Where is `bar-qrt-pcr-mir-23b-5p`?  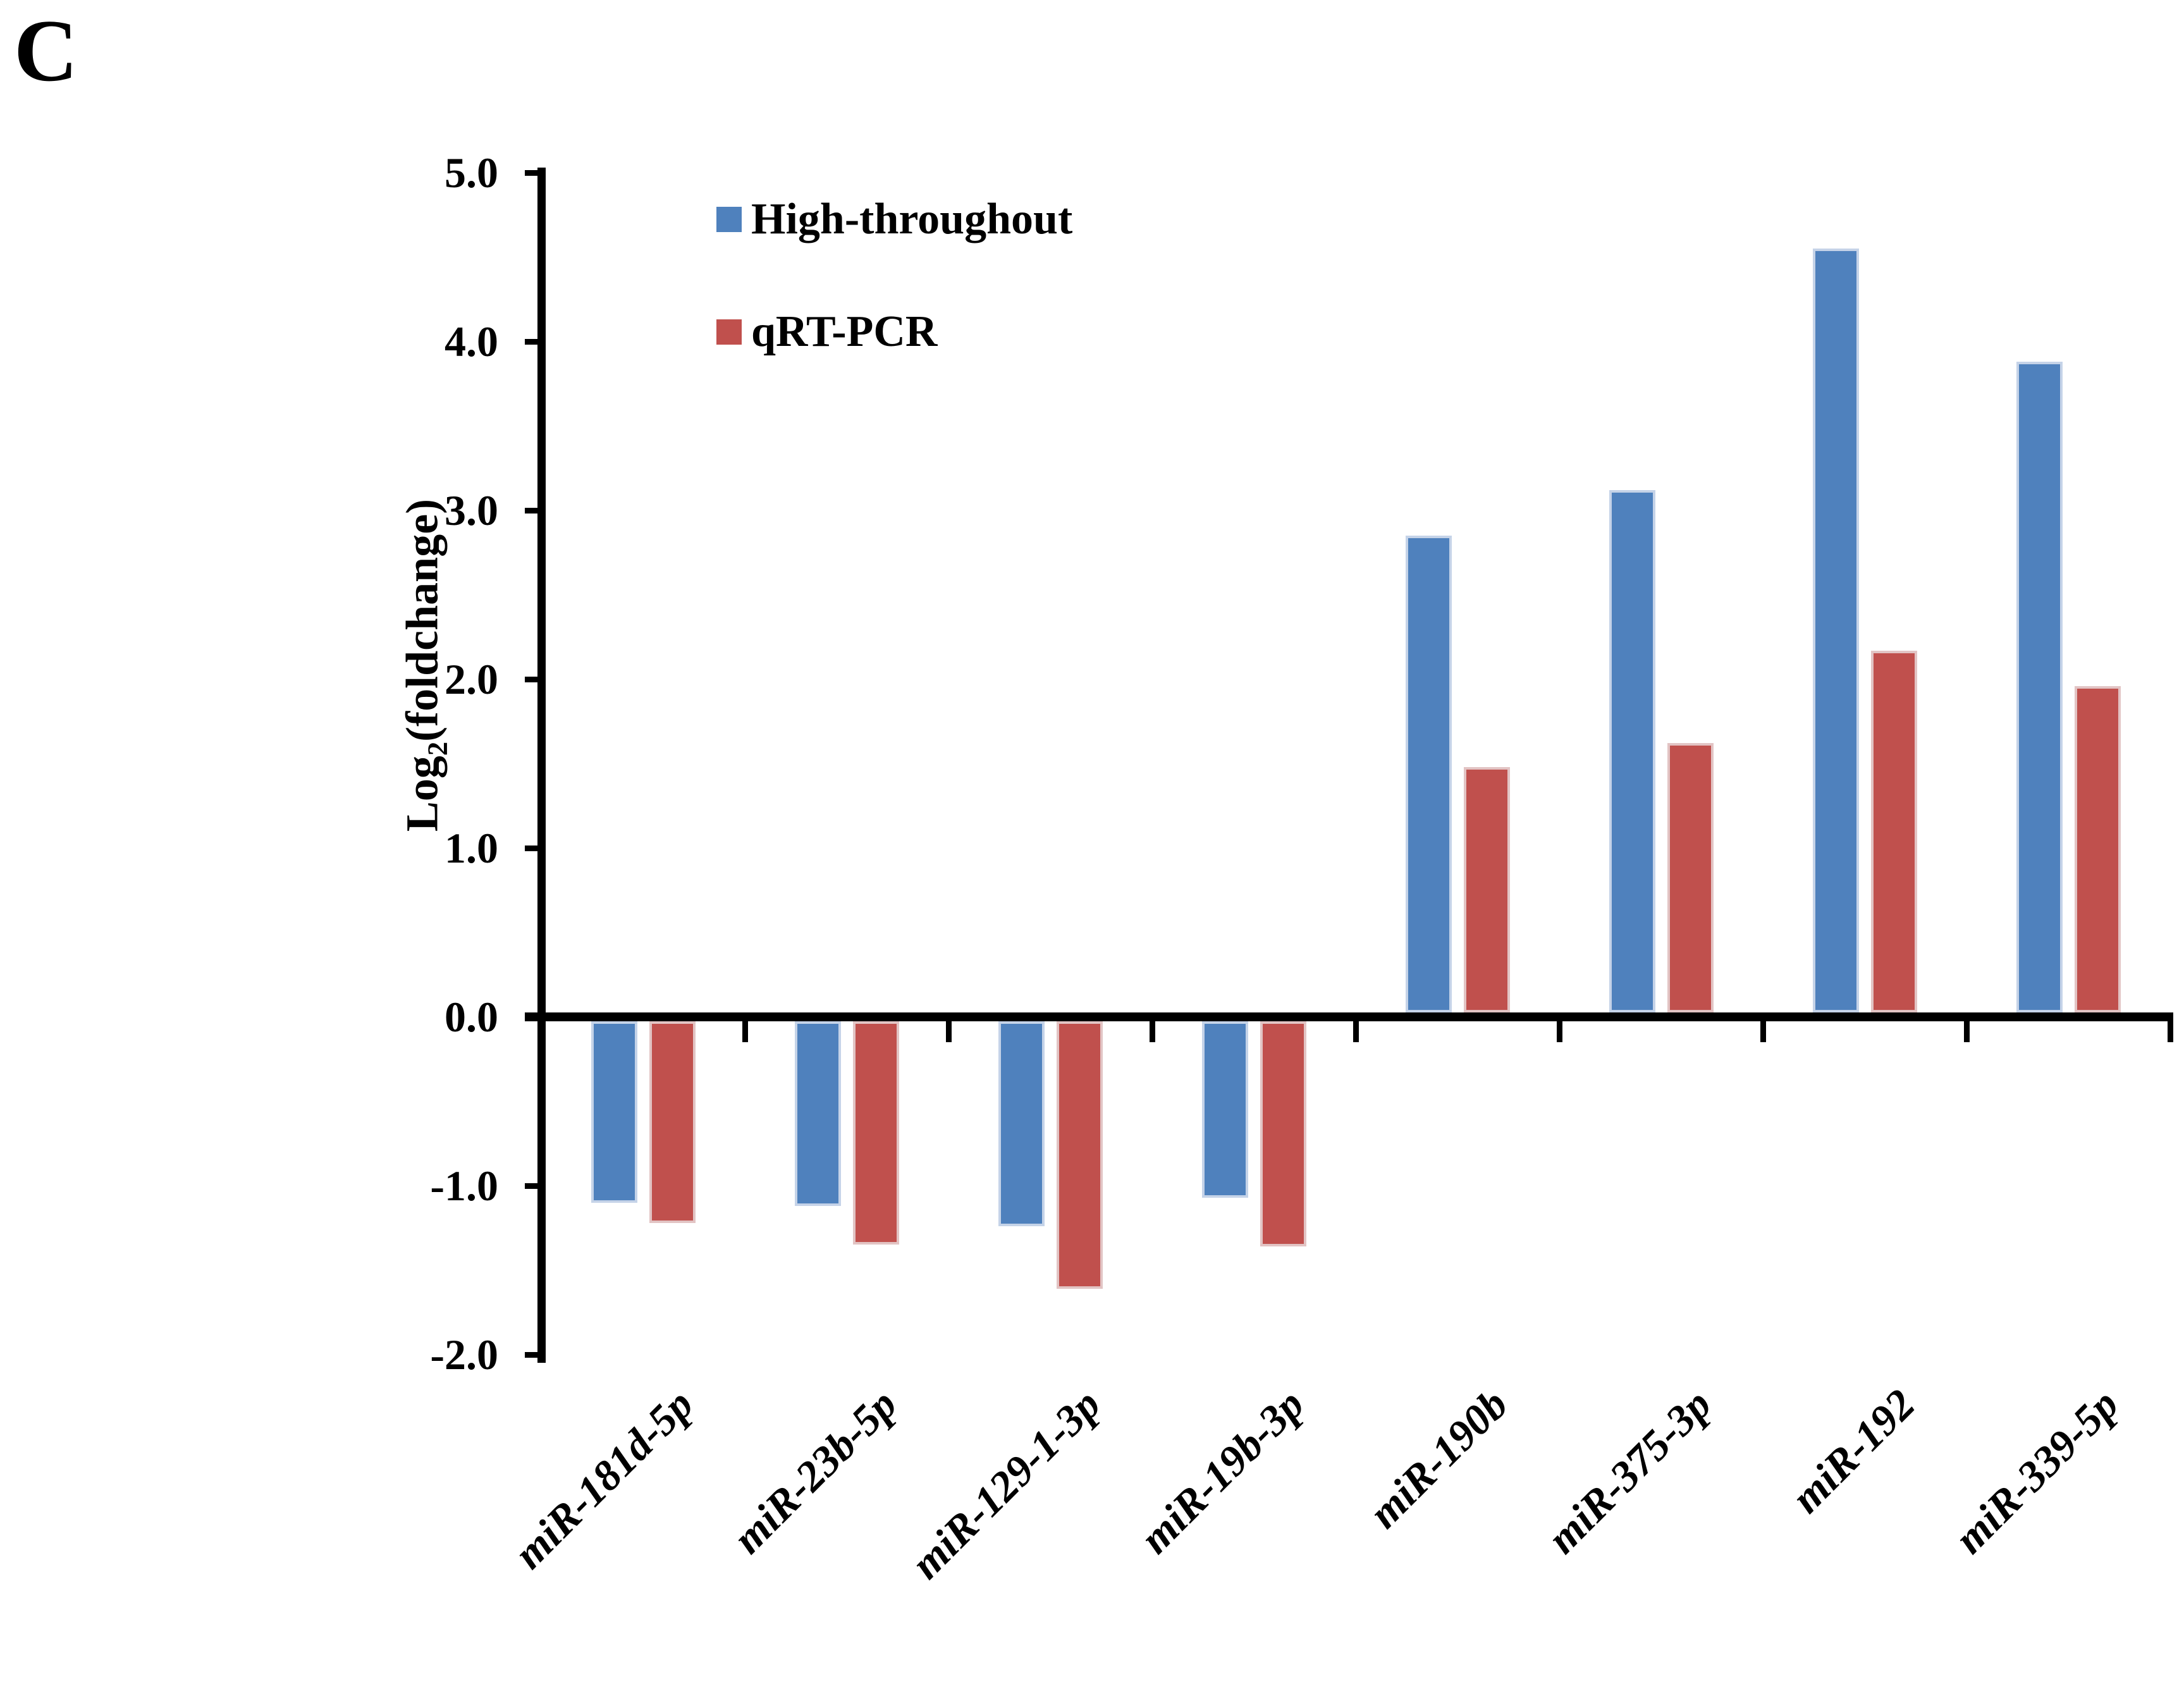
bar-qrt-pcr-mir-23b-5p is located at coordinates (876, 1133).